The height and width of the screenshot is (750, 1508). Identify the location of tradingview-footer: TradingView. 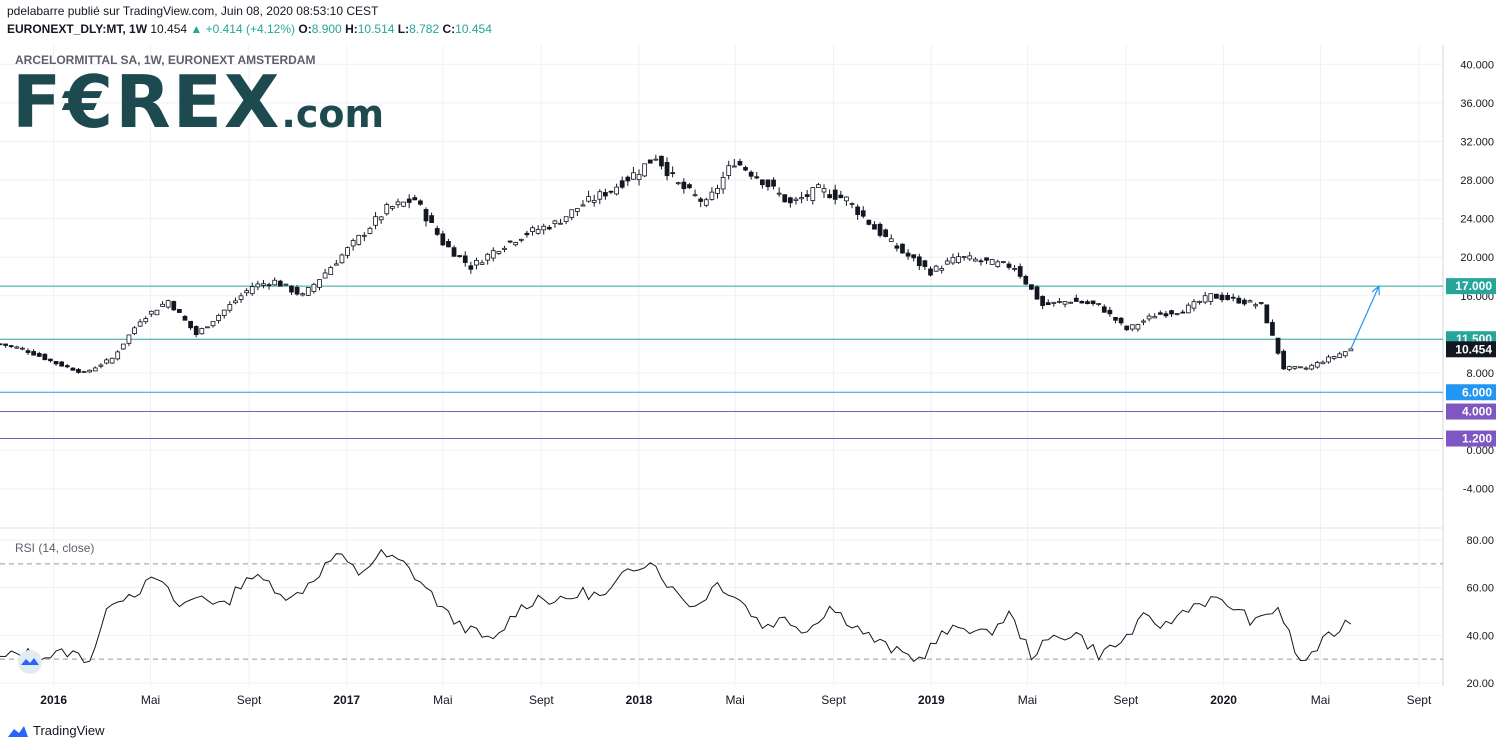
(56, 730).